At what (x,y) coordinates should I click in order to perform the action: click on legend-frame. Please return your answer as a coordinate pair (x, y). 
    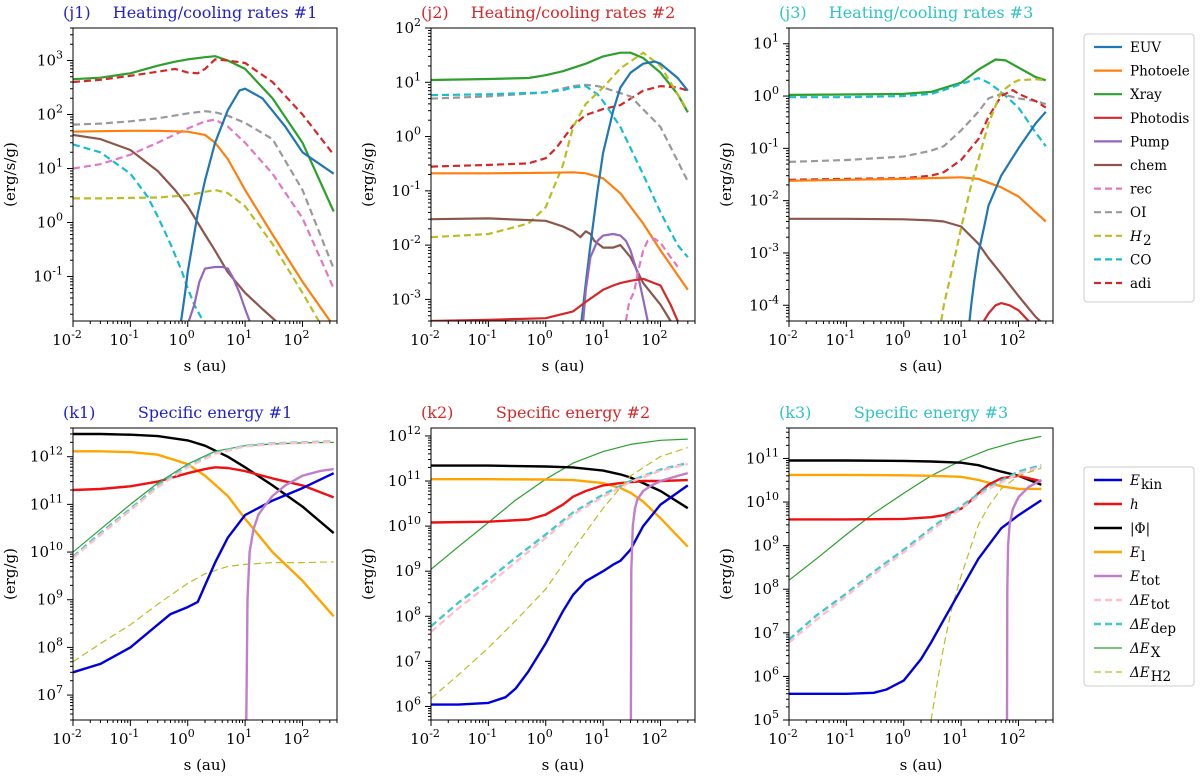
    Looking at the image, I should click on (1139, 576).